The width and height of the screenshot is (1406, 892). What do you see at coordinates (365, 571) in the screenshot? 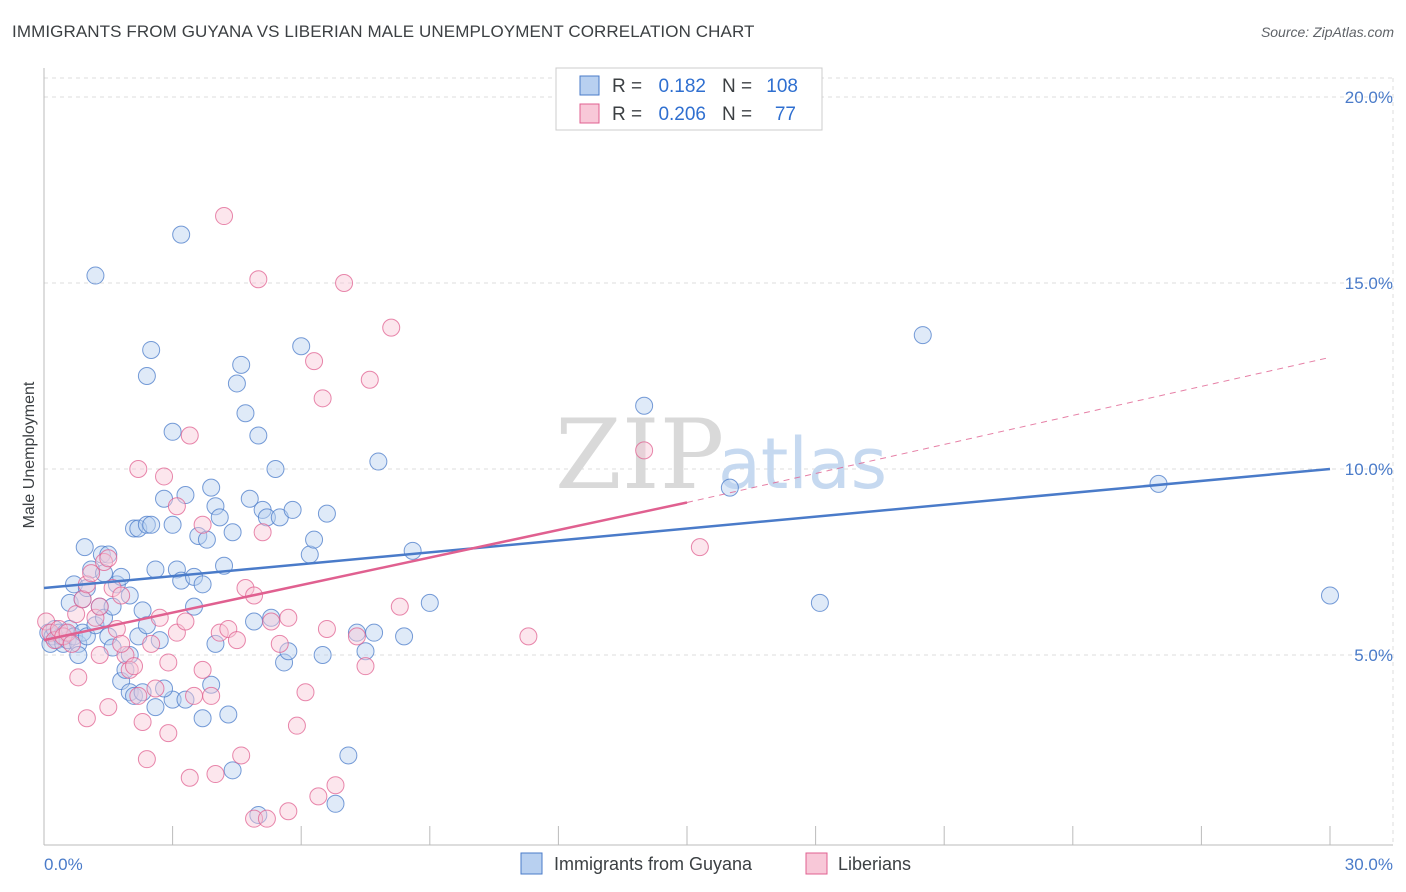
I see `trend-line-liberians` at bounding box center [365, 571].